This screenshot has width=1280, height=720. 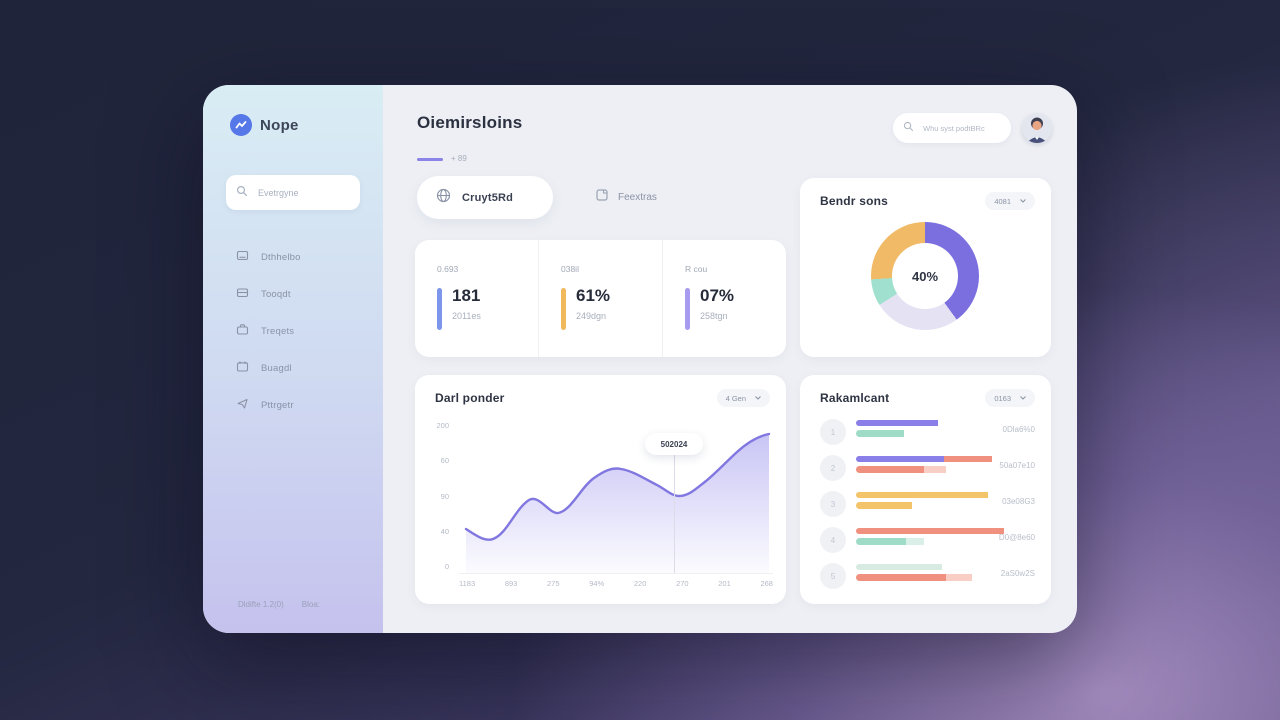 I want to click on x-axis-label: 201, so click(x=724, y=583).